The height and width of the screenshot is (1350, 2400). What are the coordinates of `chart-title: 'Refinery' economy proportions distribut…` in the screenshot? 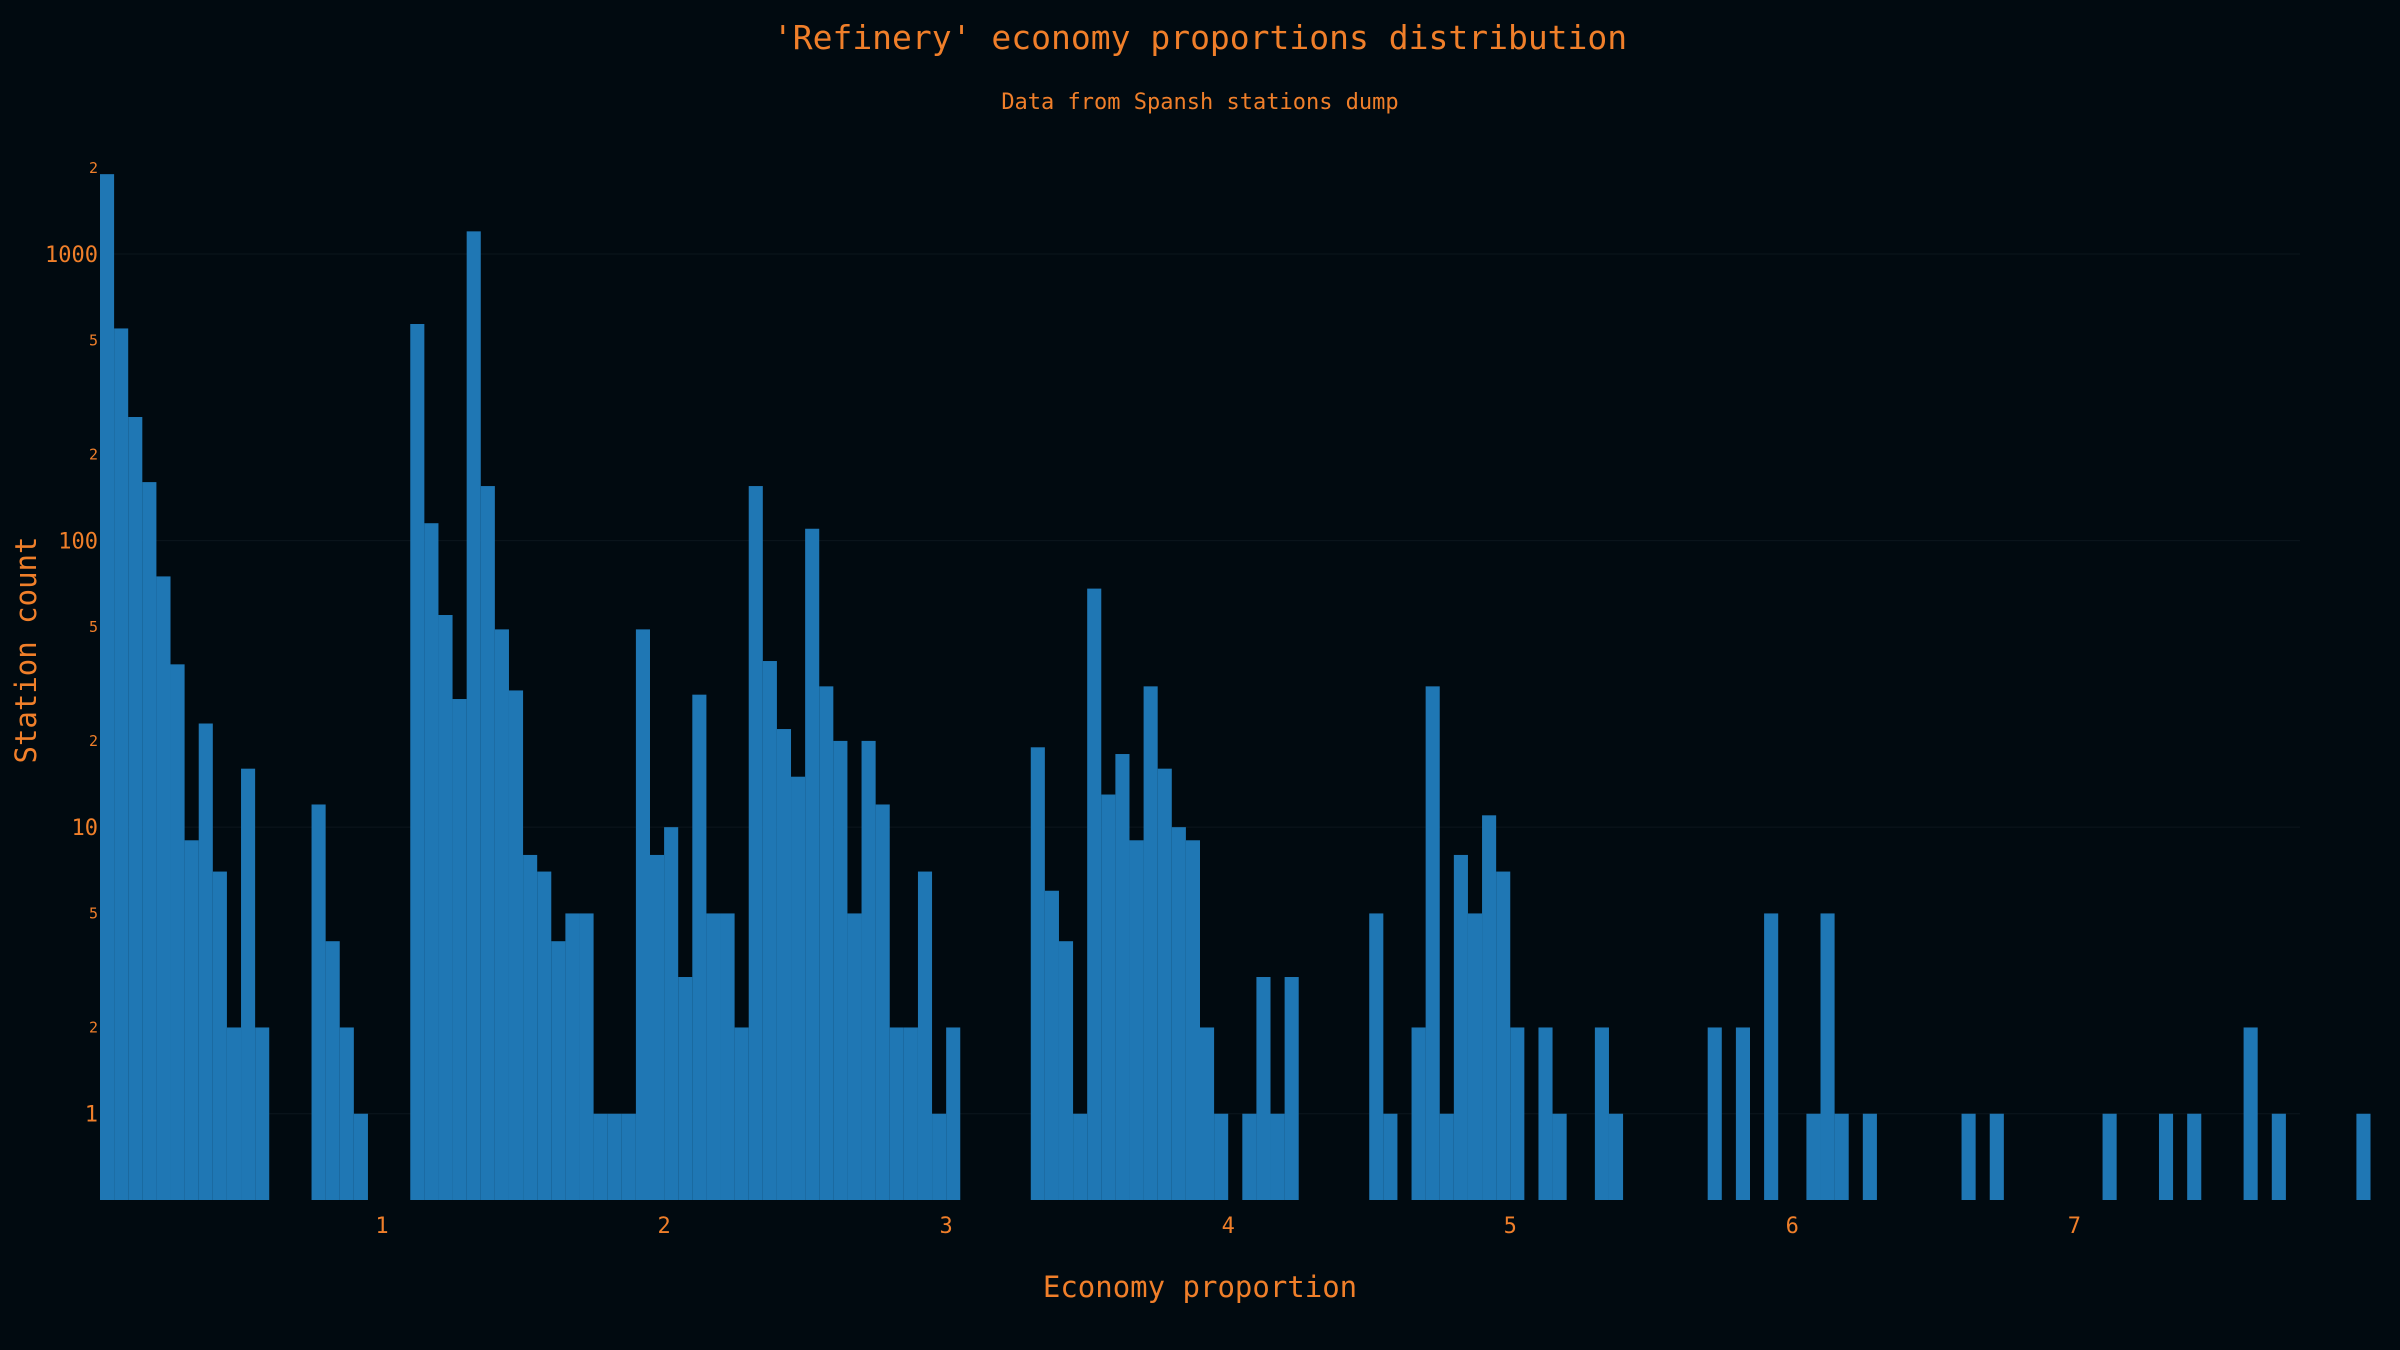 It's located at (1200, 37).